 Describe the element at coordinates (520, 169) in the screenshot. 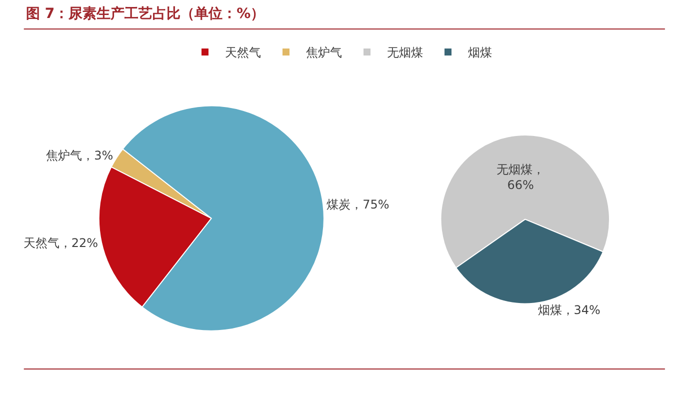

I see `category-label: 无烟煤，` at that location.